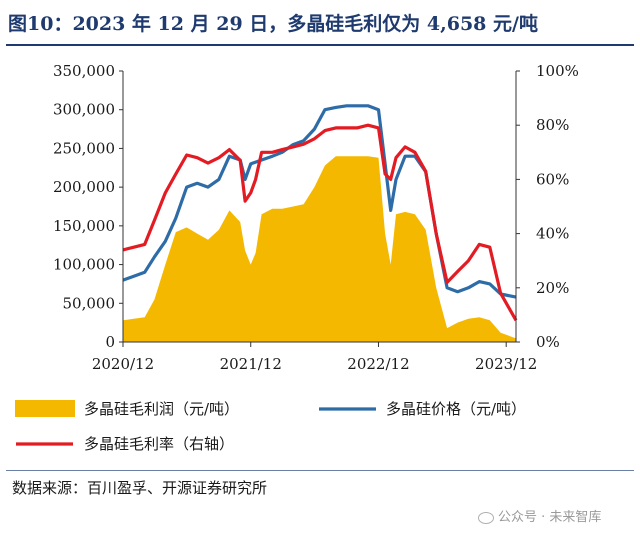  I want to click on legend-label-margin: 多晶硅毛利率（右轴）, so click(159, 444).